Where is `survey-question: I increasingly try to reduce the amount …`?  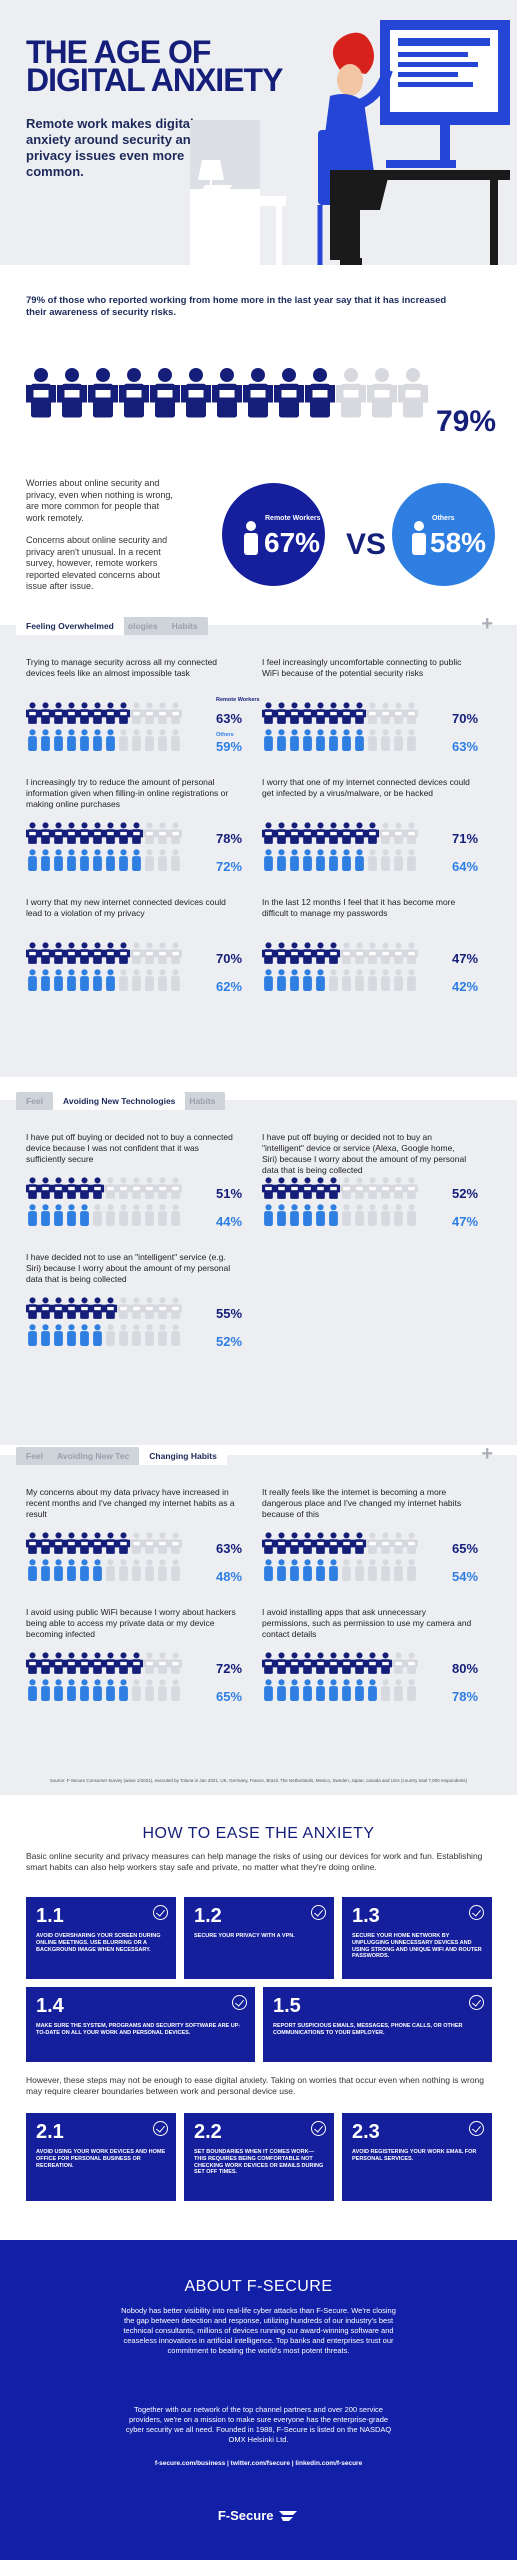
survey-question: I increasingly try to reduce the amount … is located at coordinates (127, 793).